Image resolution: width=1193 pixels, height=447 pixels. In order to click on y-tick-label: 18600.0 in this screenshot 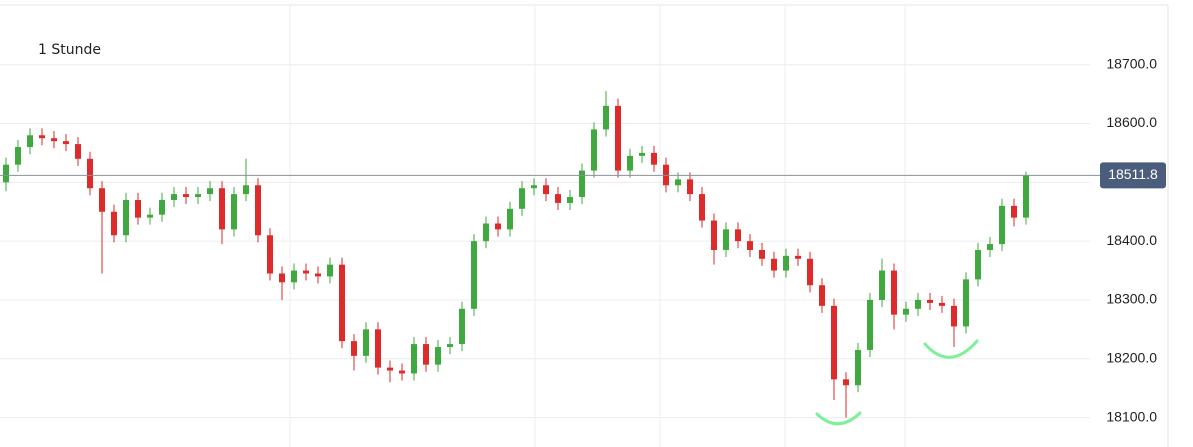, I will do `click(1131, 122)`.